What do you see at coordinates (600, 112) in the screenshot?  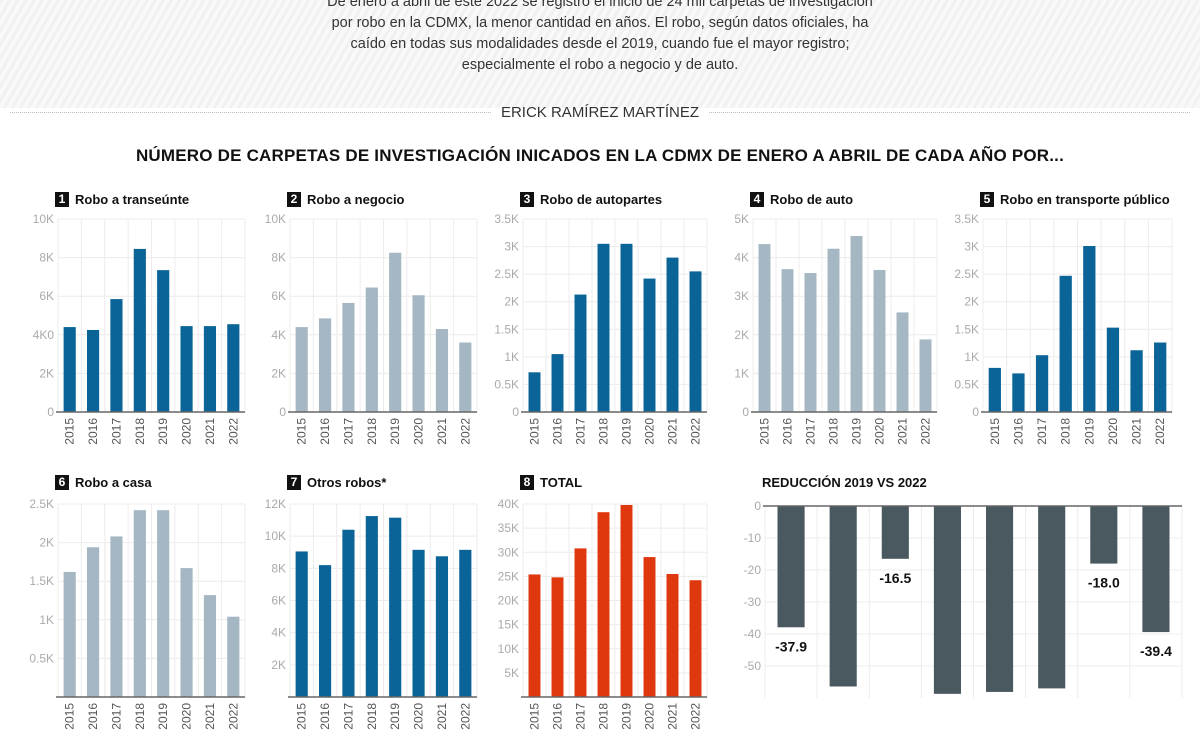 I see `byline: ERICK RAMÍREZ MARTÍNEZ` at bounding box center [600, 112].